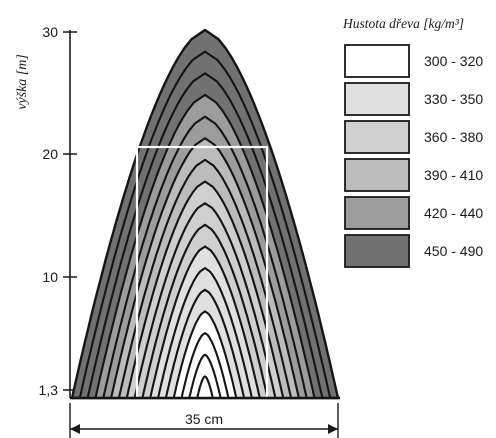 The height and width of the screenshot is (438, 496). I want to click on y-axis: 30 20 10 1,3 výška [m], so click(46, 211).